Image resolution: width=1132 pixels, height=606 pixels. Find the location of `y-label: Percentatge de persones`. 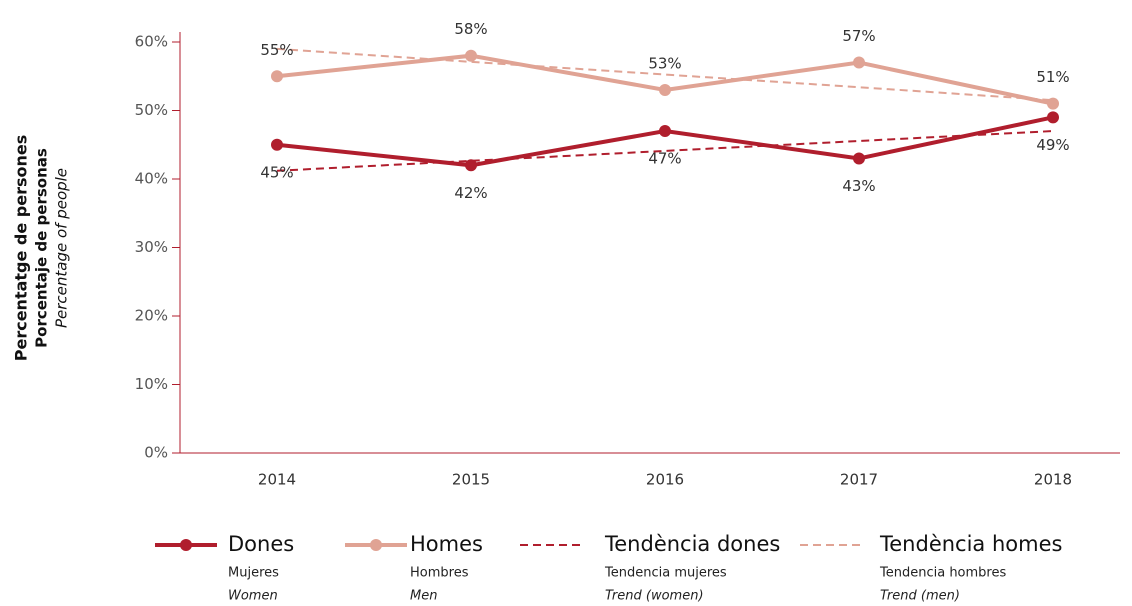

y-label: Percentatge de persones is located at coordinates (21, 248).